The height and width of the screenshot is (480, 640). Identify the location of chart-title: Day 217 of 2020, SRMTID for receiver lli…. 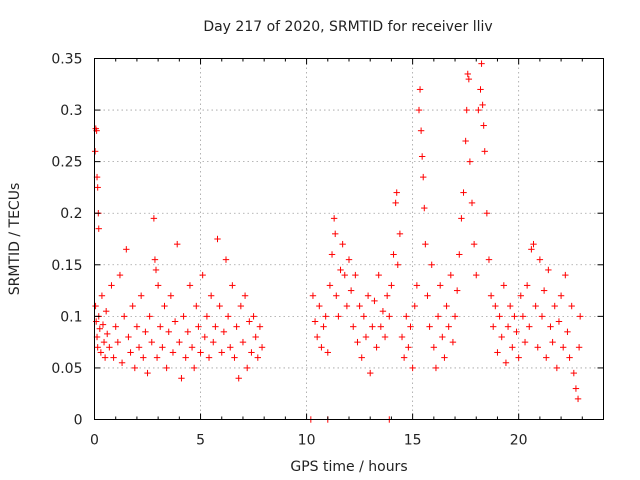
(347, 27).